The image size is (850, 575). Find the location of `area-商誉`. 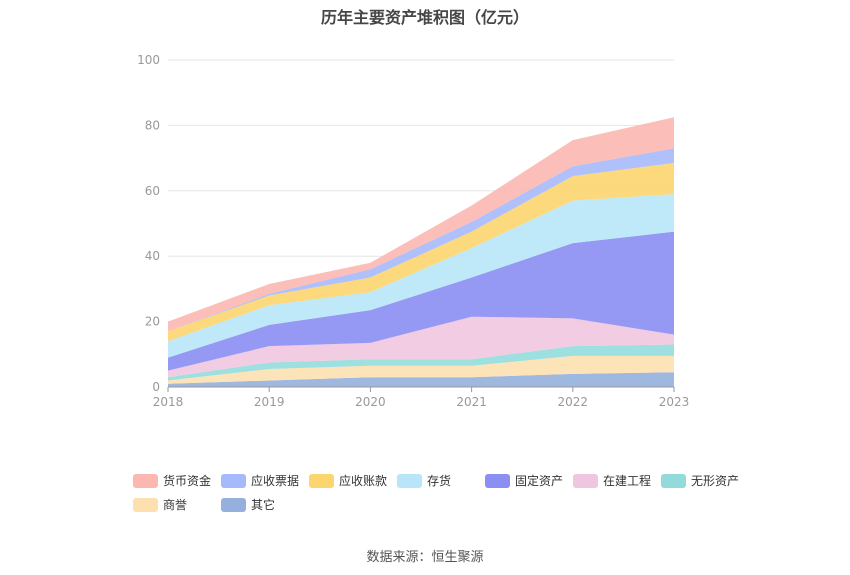

area-商誉 is located at coordinates (421, 369).